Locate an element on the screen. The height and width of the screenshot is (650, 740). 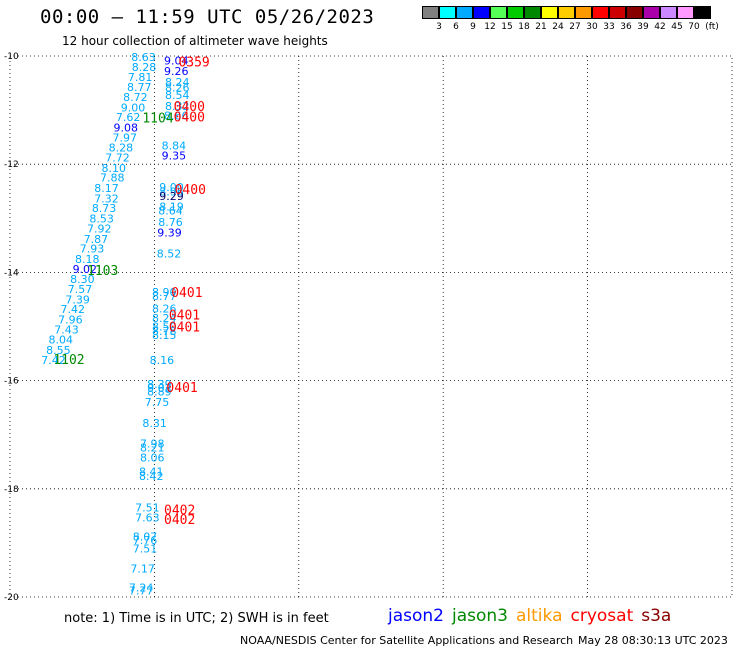
wave-height-point: 9.26 is located at coordinates (176, 71).